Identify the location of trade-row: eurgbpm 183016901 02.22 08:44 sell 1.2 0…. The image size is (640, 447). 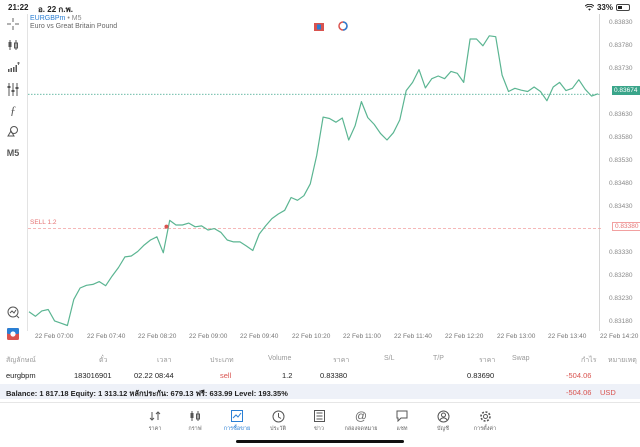
(320, 375).